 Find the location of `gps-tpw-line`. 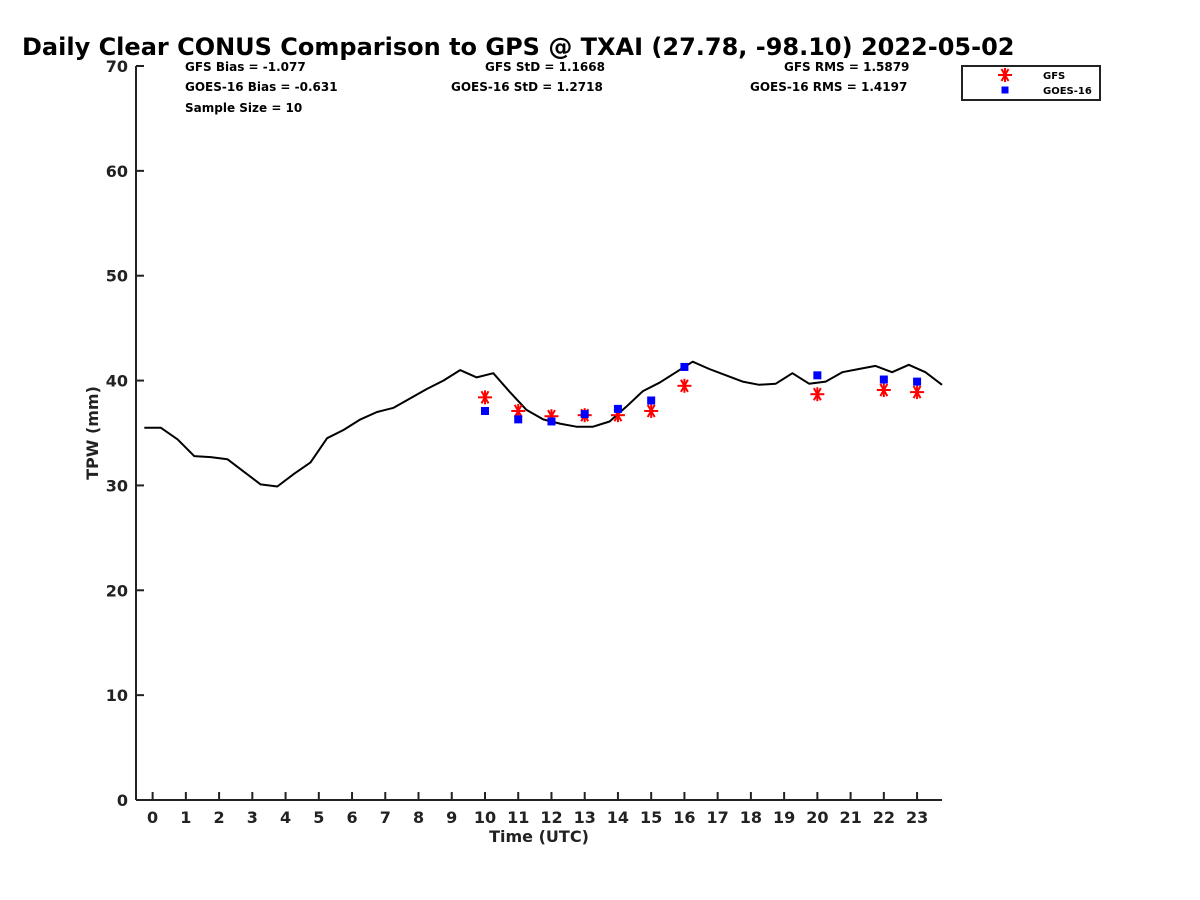

gps-tpw-line is located at coordinates (543, 424).